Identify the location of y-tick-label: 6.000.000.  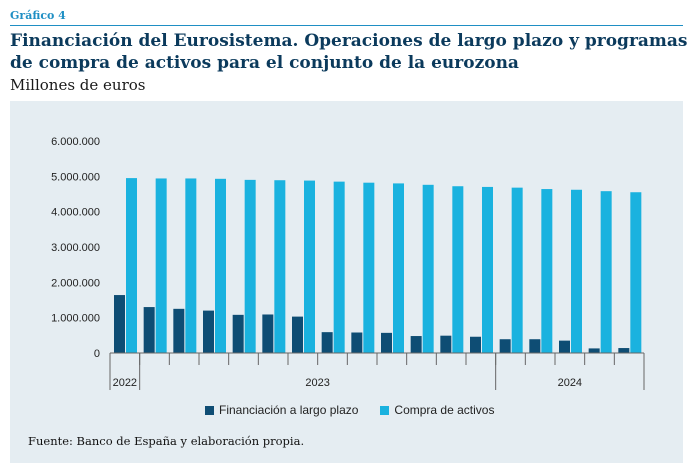
(75, 142).